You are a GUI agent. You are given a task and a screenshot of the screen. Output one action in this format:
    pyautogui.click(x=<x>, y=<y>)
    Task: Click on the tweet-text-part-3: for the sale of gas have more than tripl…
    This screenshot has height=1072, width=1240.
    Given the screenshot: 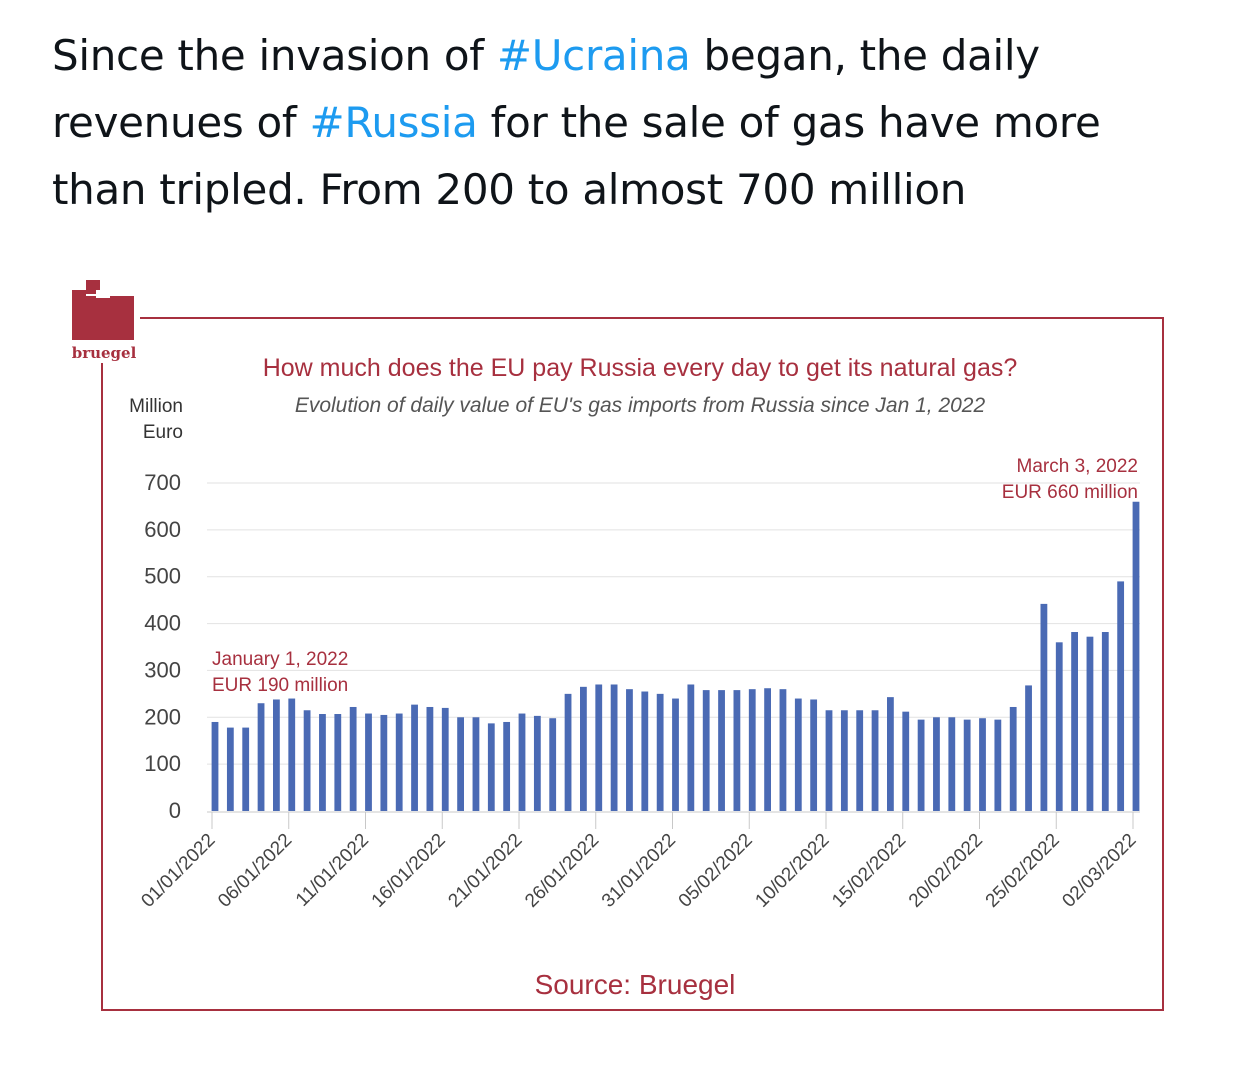 What is the action you would take?
    pyautogui.click(x=576, y=156)
    